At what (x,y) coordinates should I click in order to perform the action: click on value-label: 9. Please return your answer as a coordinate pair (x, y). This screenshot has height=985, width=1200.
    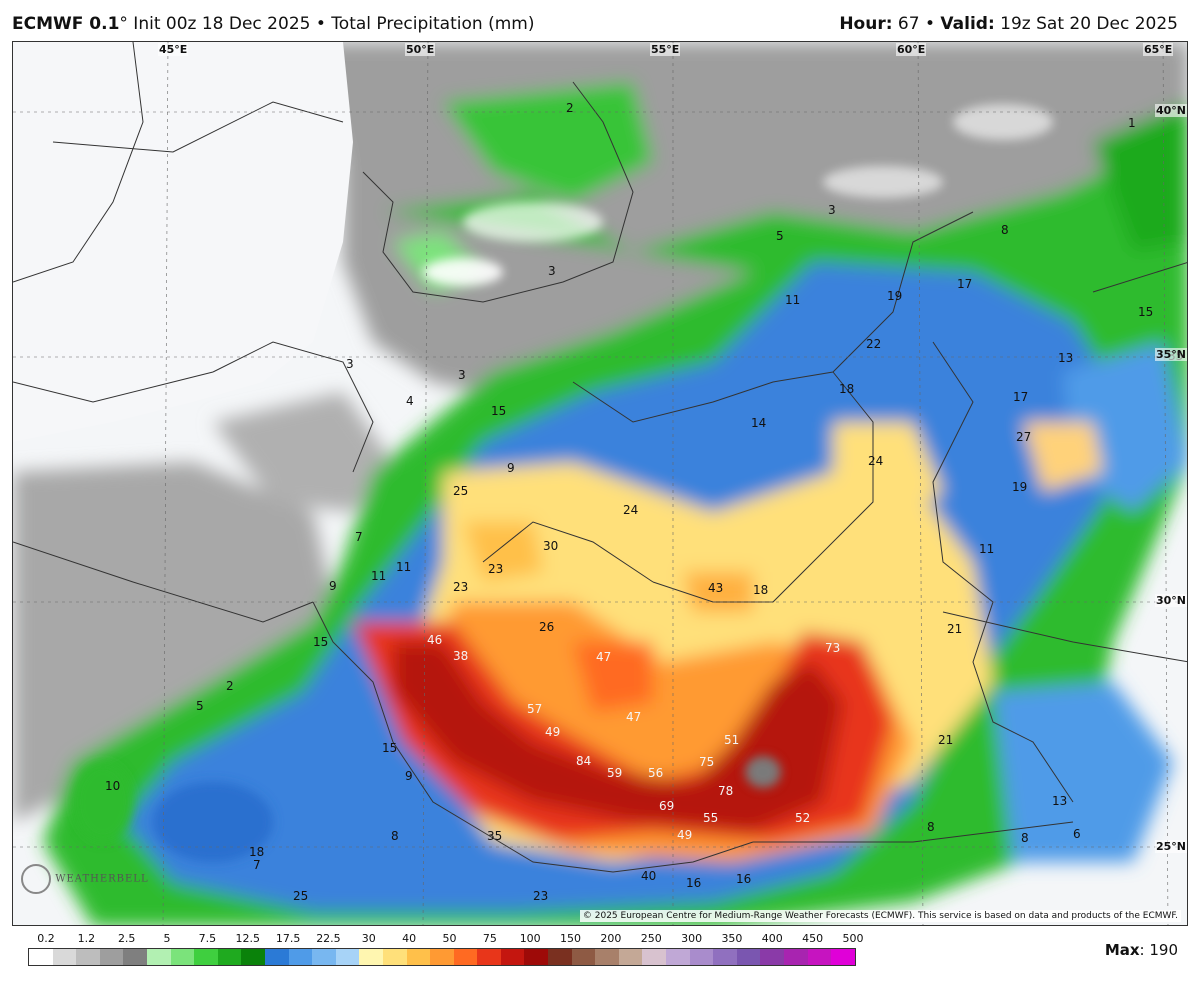
    Looking at the image, I should click on (511, 468).